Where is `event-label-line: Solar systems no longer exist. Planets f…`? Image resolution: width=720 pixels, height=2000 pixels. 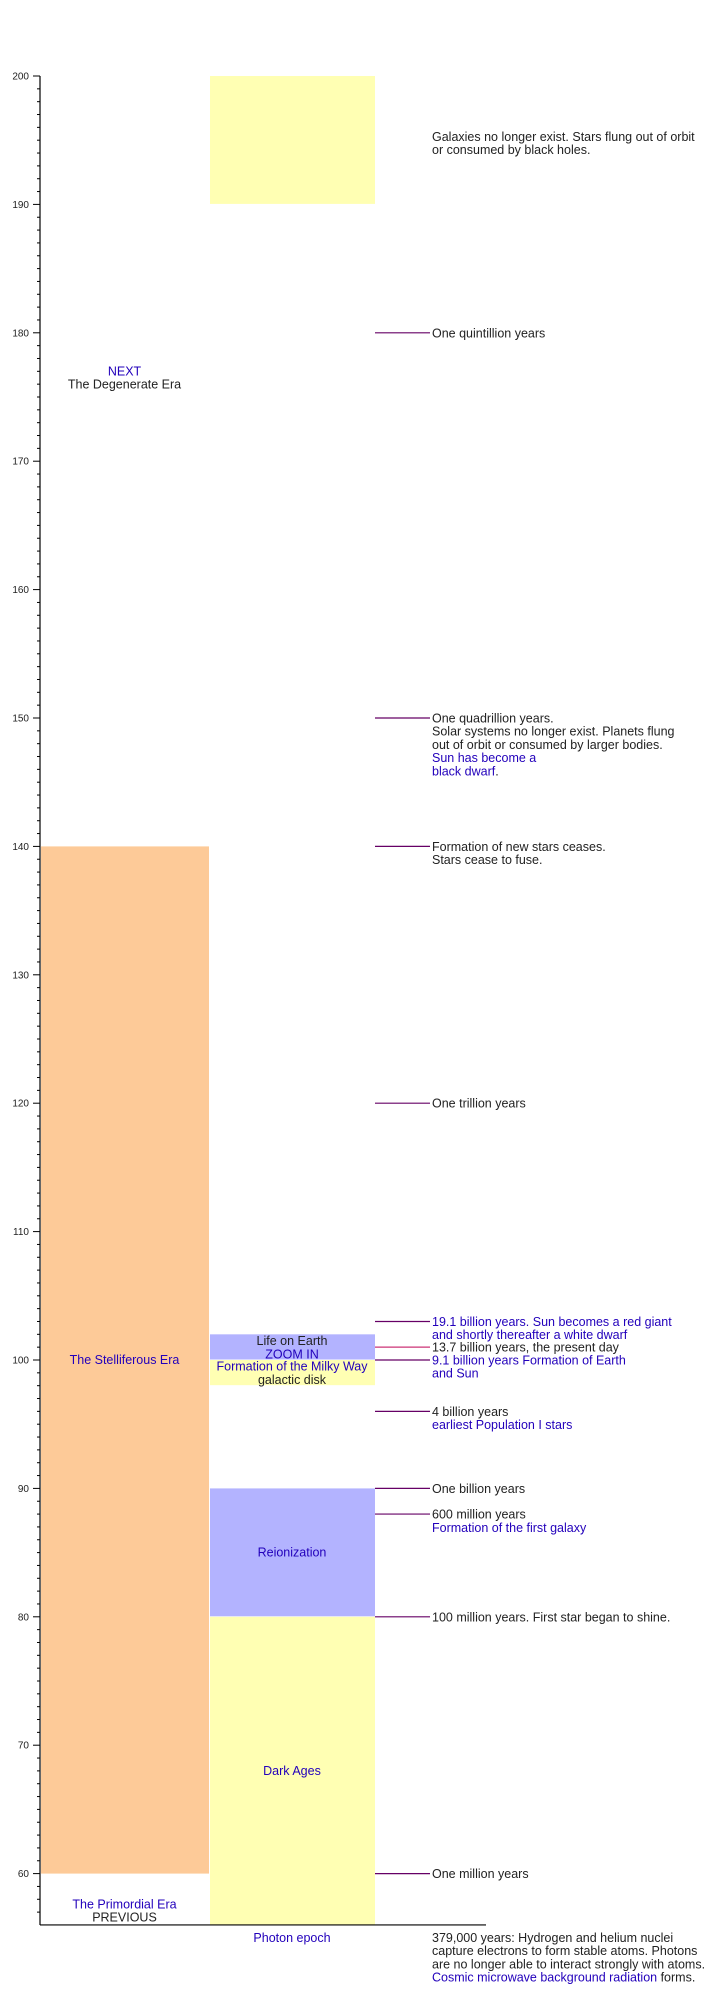
event-label-line: Solar systems no longer exist. Planets f… is located at coordinates (553, 732).